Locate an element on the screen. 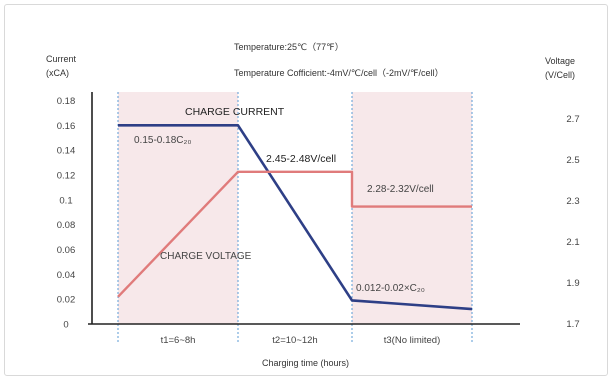  annotation-float-current: 0.012-0.02×C₂₀ is located at coordinates (390, 288).